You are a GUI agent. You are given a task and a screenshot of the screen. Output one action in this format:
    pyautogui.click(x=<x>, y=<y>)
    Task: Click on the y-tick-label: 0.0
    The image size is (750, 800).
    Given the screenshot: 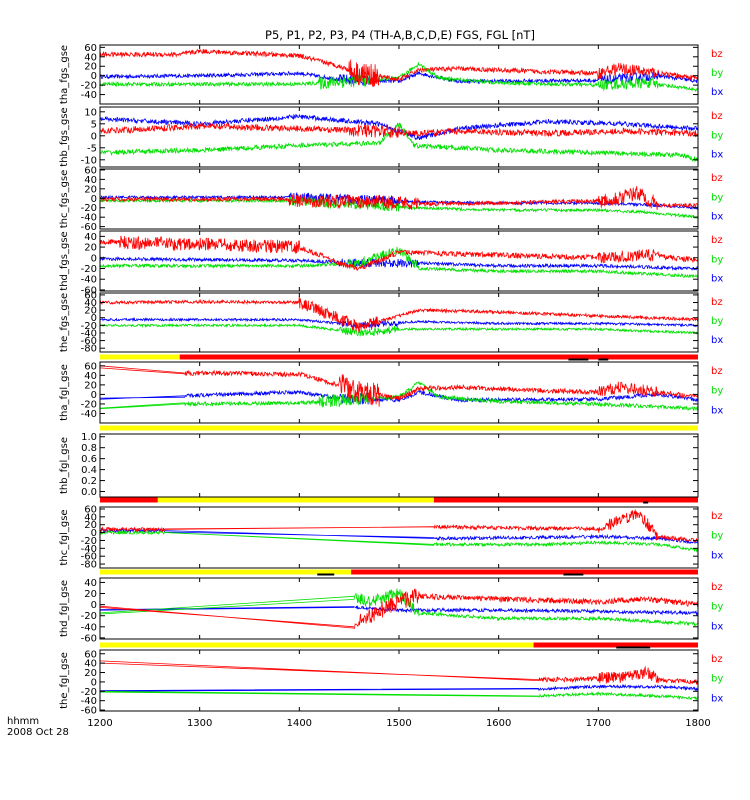 What is the action you would take?
    pyautogui.click(x=89, y=492)
    